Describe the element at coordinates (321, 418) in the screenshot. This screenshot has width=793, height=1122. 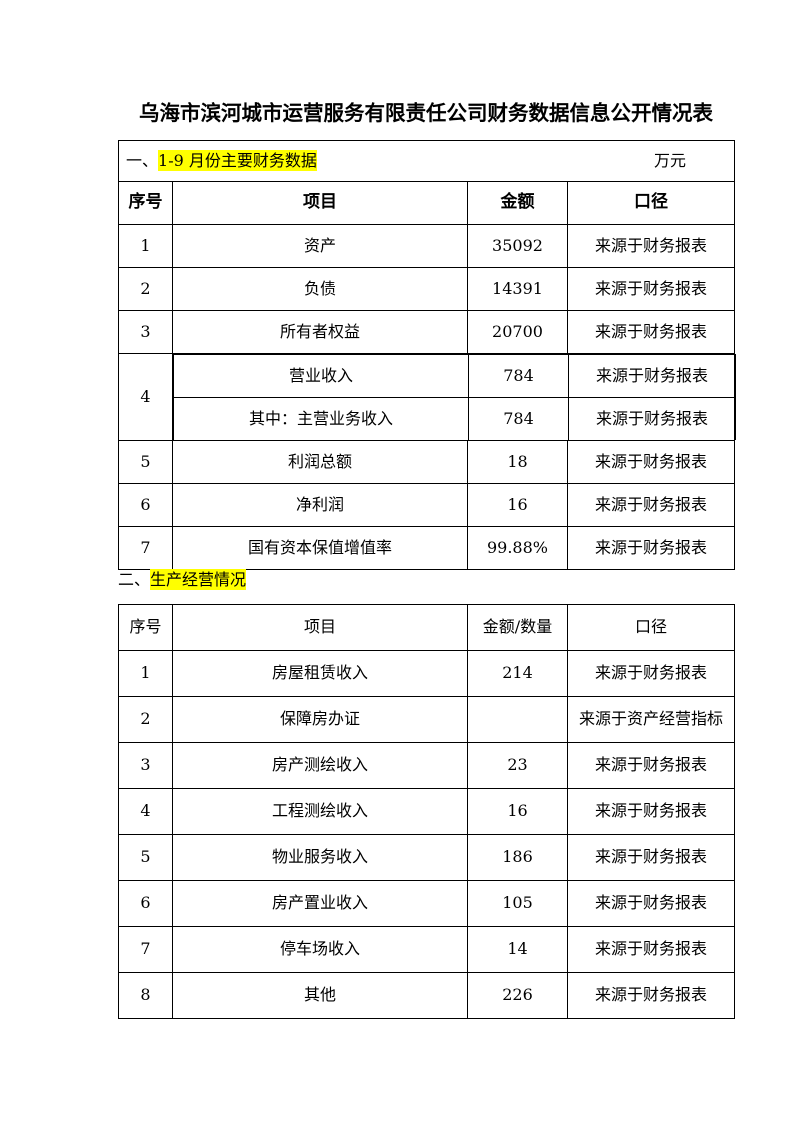
I see `cell-item: 其中：主营业务收入` at that location.